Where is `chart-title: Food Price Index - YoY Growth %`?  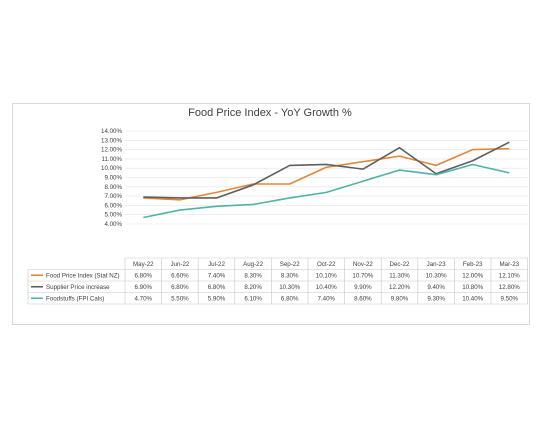
chart-title: Food Price Index - YoY Growth % is located at coordinates (270, 113).